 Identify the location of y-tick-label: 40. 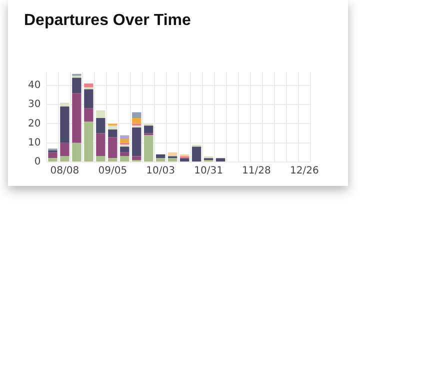
(34, 85).